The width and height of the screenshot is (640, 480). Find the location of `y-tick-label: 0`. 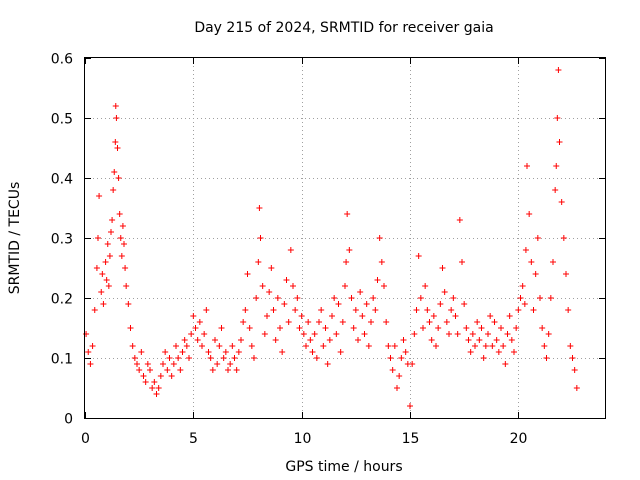

y-tick-label: 0 is located at coordinates (68, 420).